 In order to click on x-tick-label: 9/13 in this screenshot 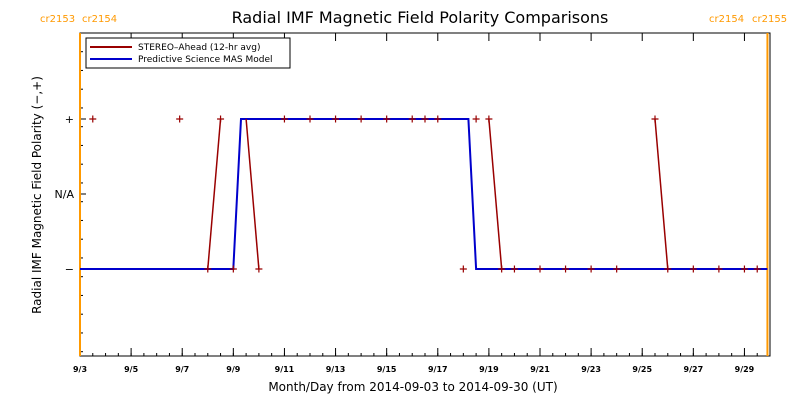, I will do `click(336, 369)`.